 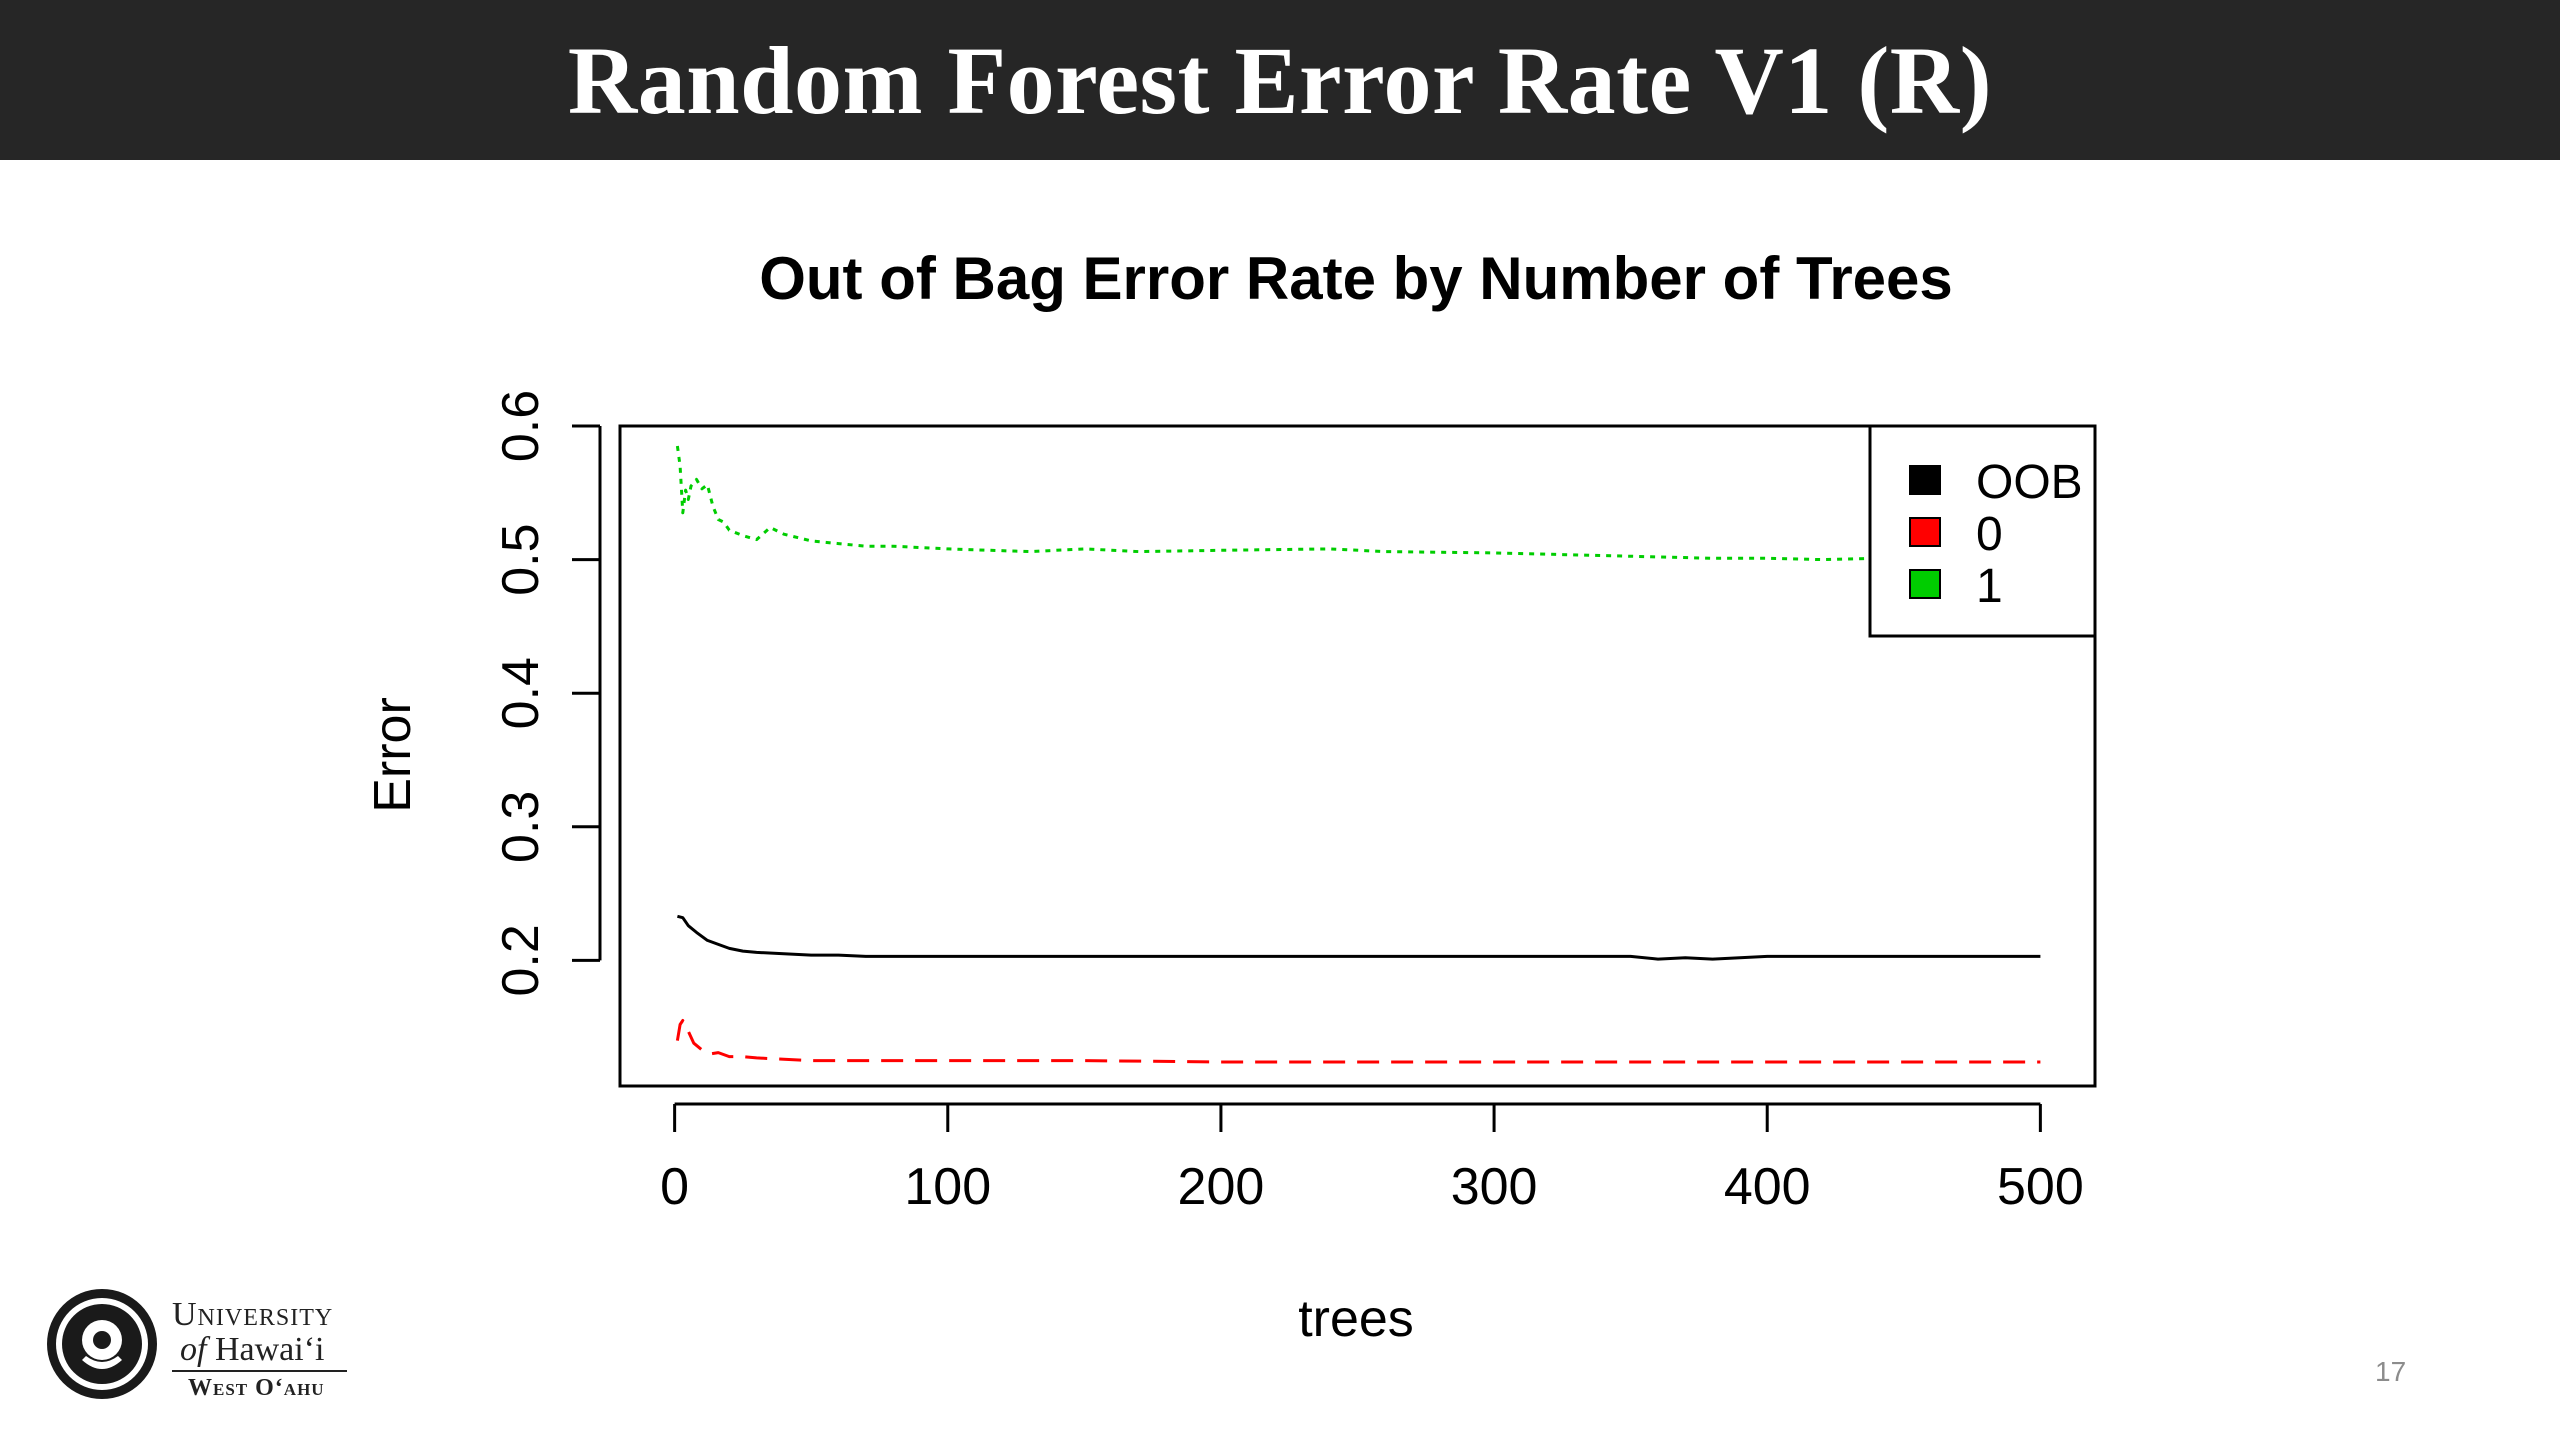 I want to click on y-tick-label: 0.5, so click(x=521, y=559).